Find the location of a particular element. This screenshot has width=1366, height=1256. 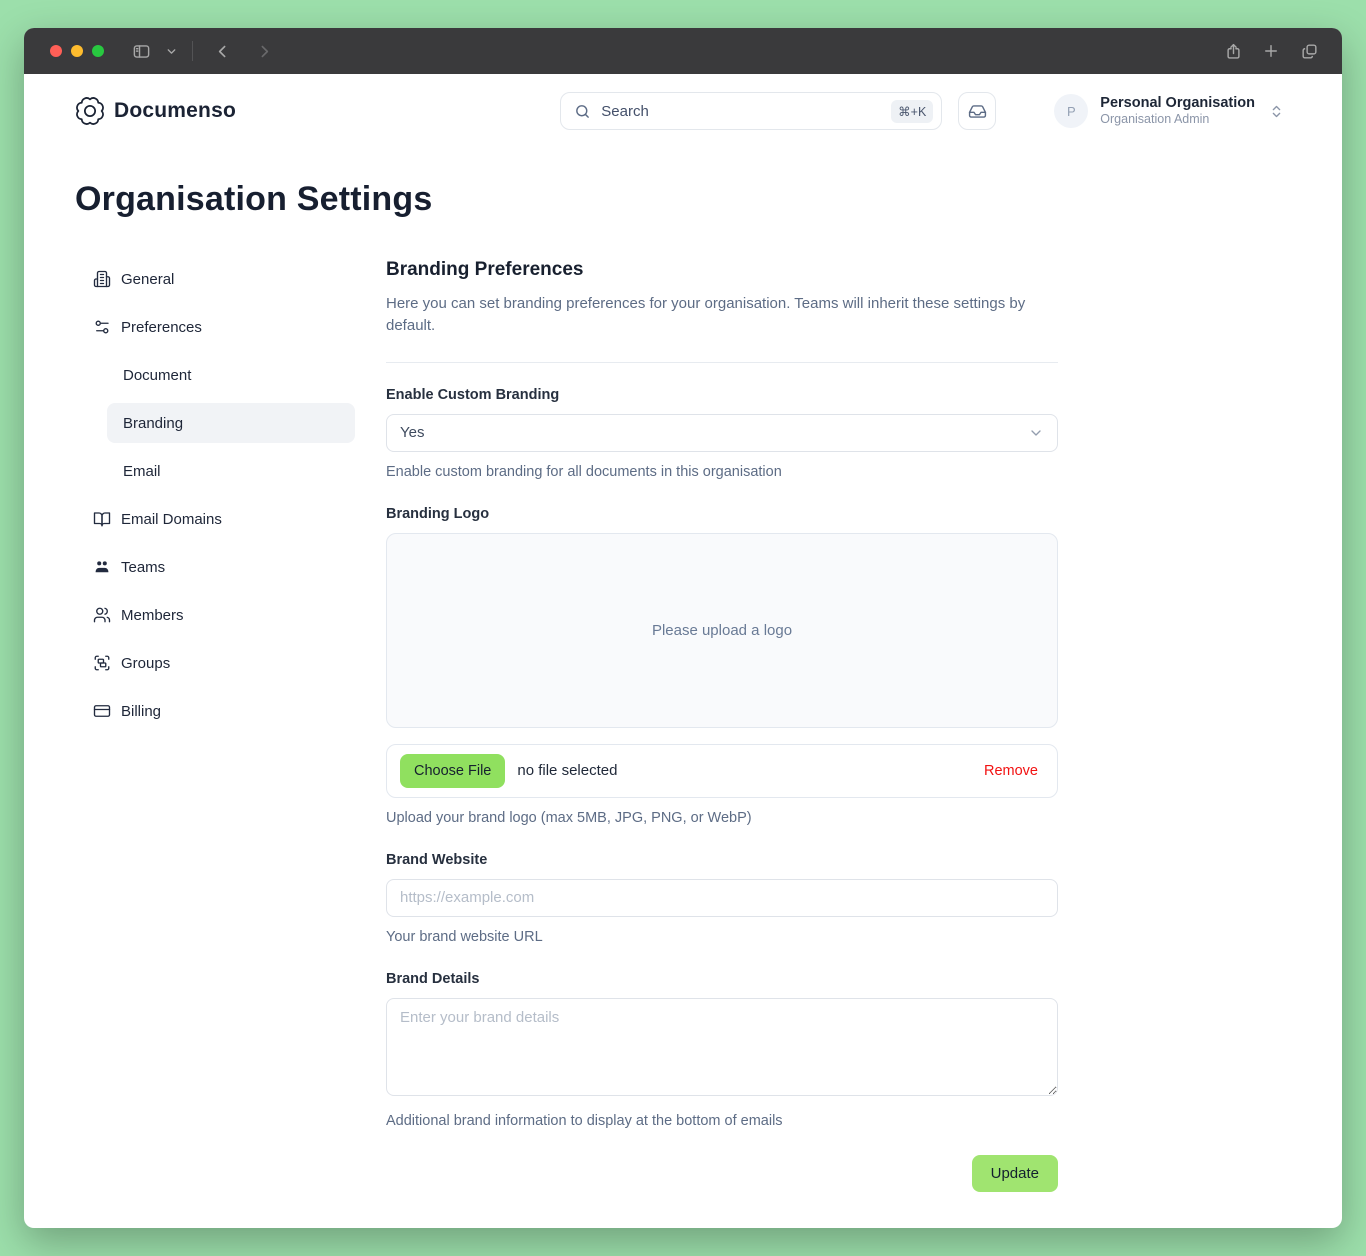

sidebar-item-label: Document is located at coordinates (157, 375).